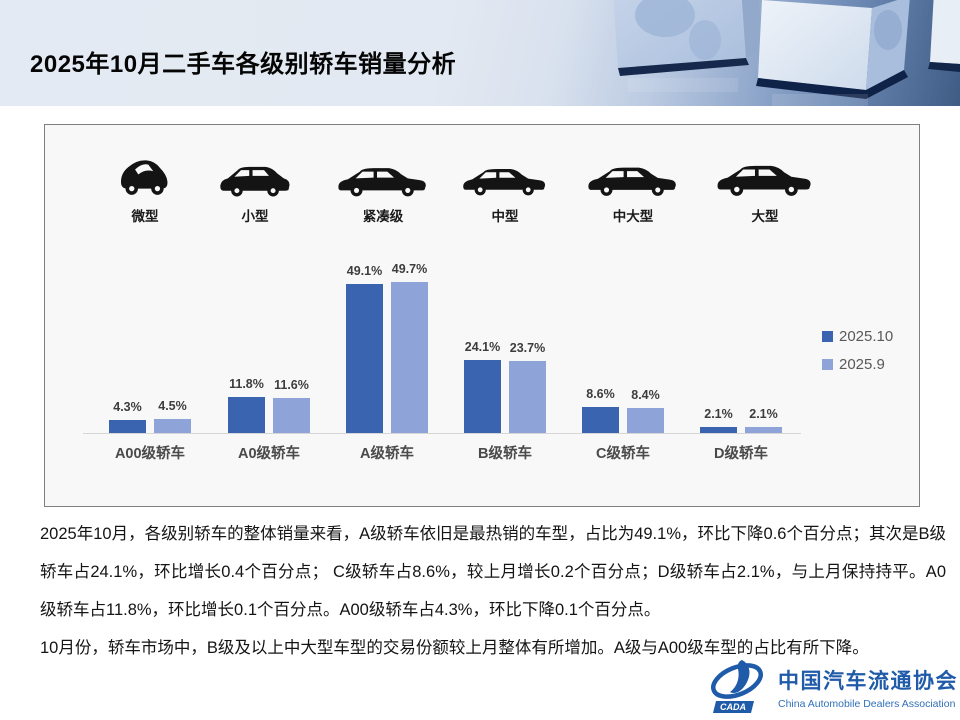 This screenshot has width=960, height=720. Describe the element at coordinates (243, 64) in the screenshot. I see `page-title: 2025年10月二手车各级别轿车销量分析` at that location.